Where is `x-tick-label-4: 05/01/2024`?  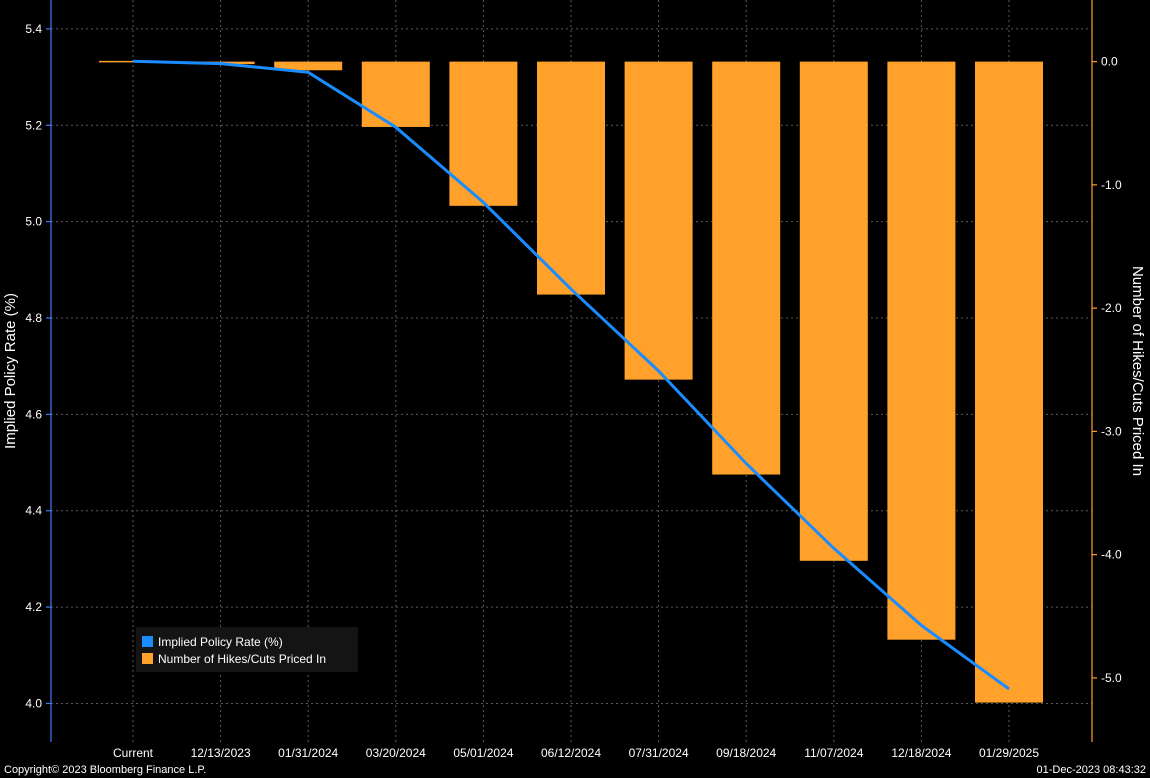 x-tick-label-4: 05/01/2024 is located at coordinates (483, 753).